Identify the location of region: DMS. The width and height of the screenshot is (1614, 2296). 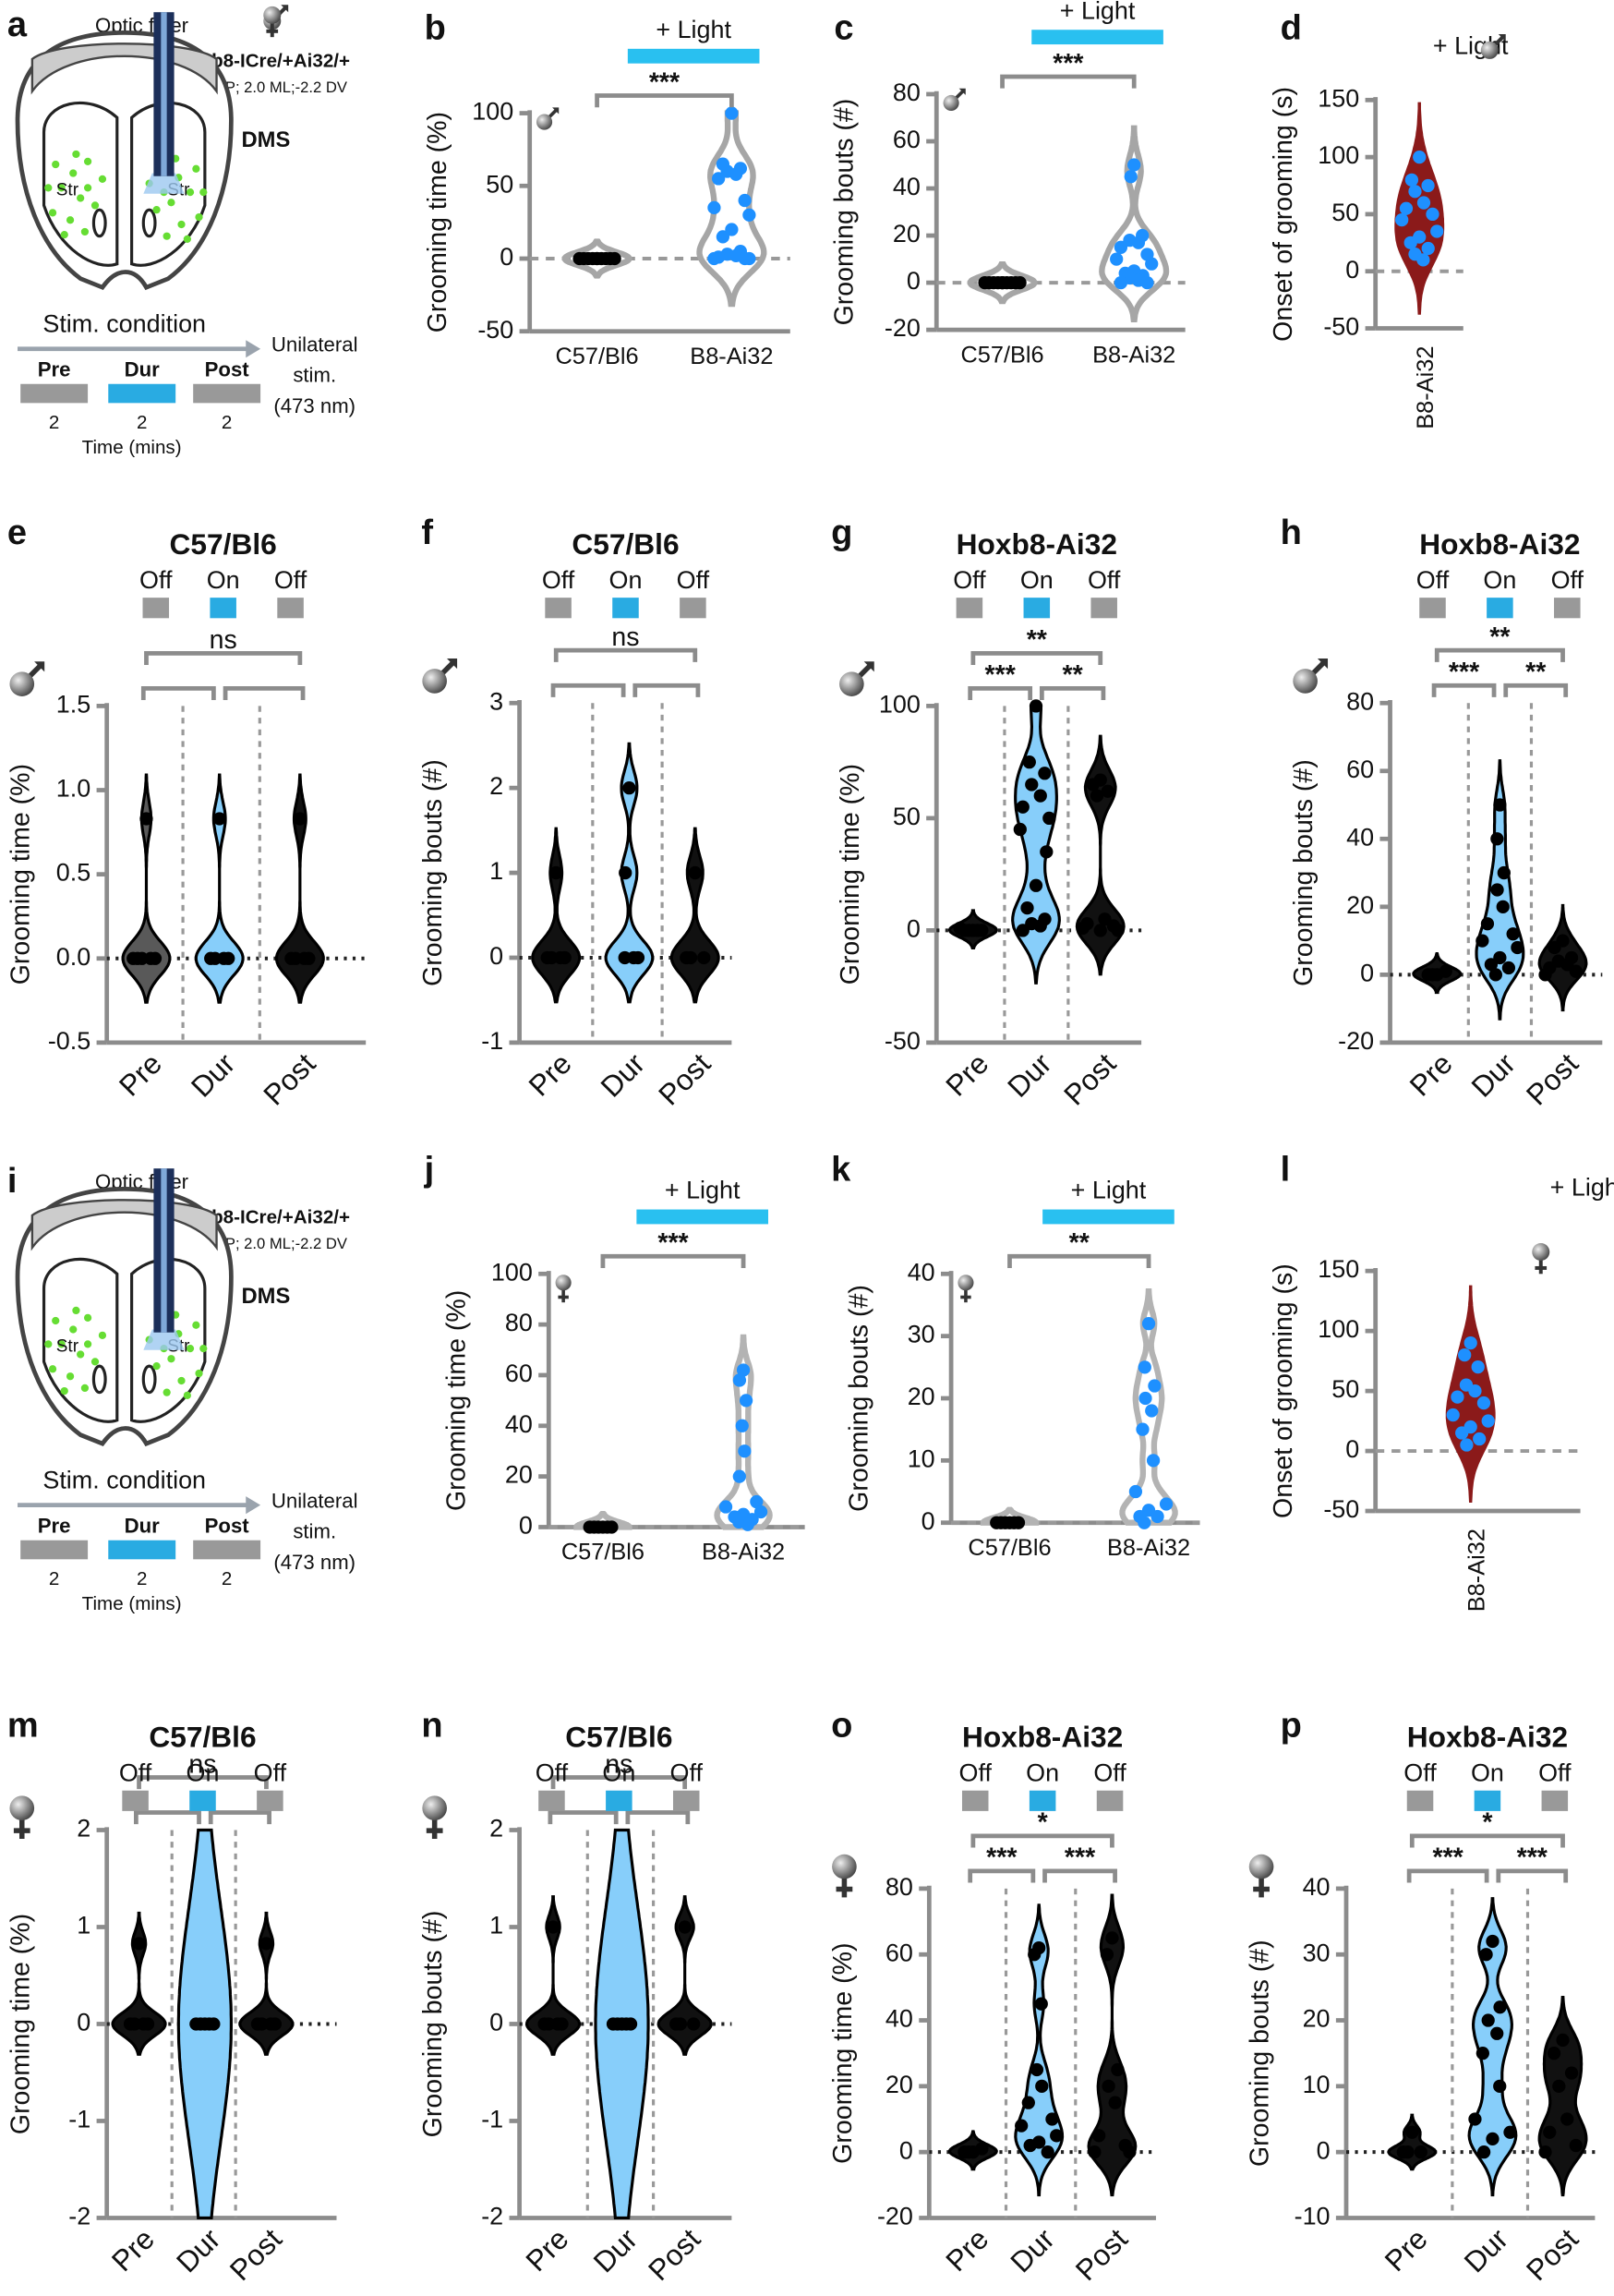
(265, 139).